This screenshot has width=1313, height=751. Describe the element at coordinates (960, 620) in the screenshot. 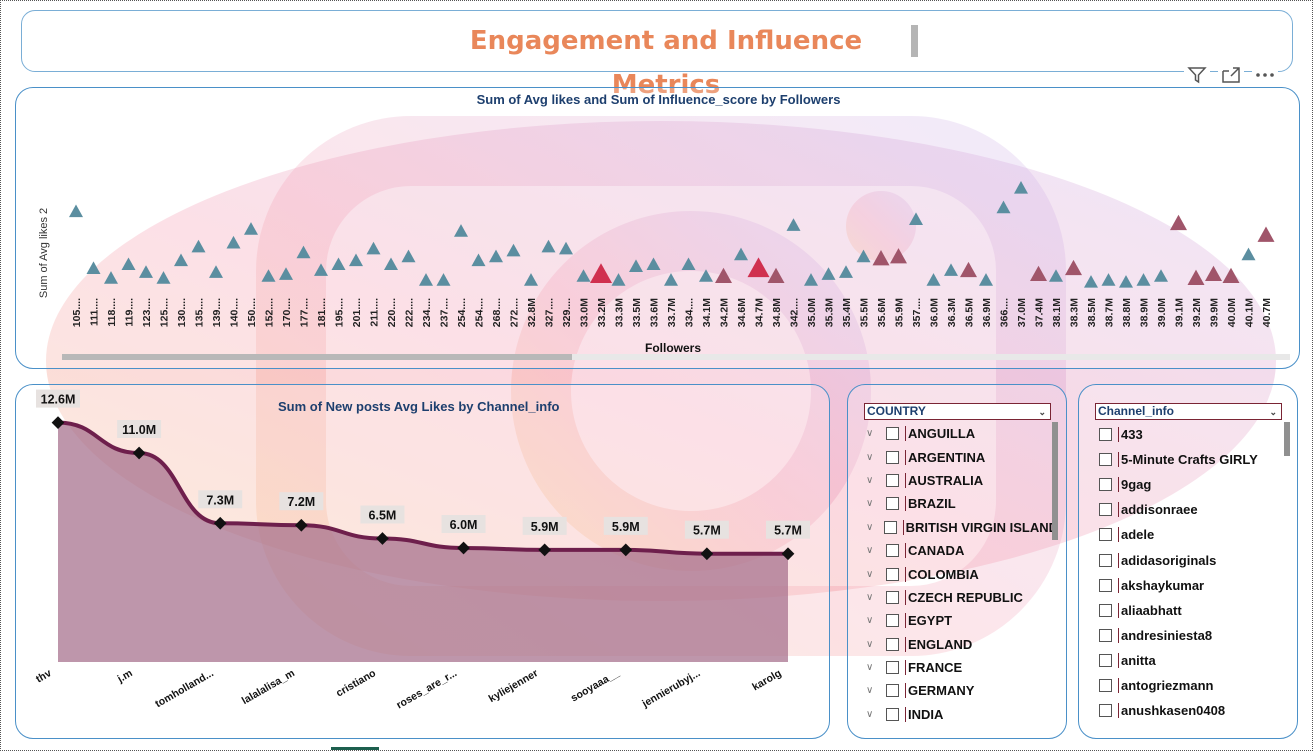

I see `slicer-item: ∨ EGYPT` at that location.